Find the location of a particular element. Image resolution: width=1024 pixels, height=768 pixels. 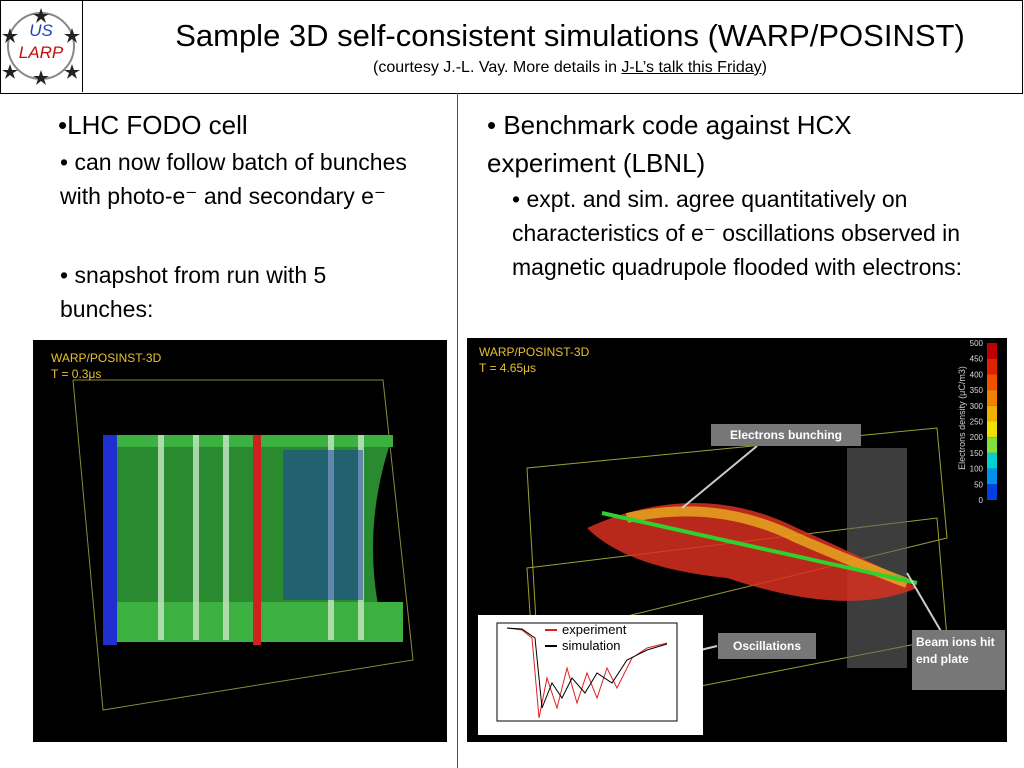

stripe-blue is located at coordinates (110, 540).